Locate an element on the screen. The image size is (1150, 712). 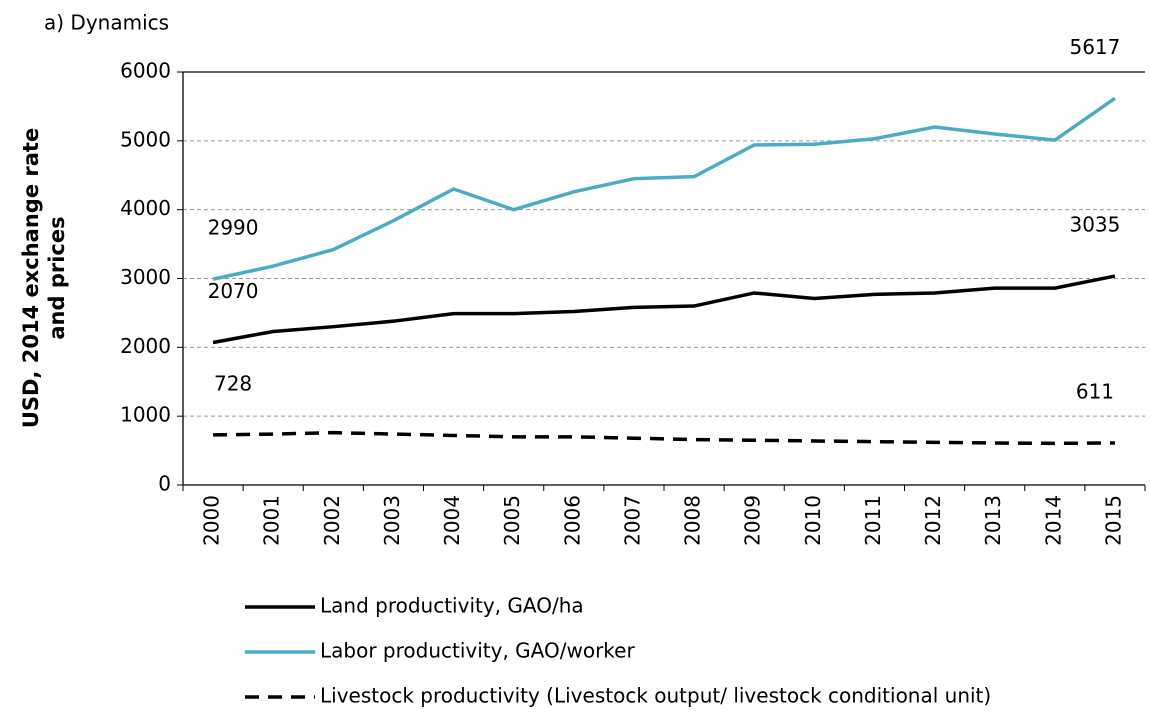
x-tick-label: 2008 is located at coordinates (693, 520).